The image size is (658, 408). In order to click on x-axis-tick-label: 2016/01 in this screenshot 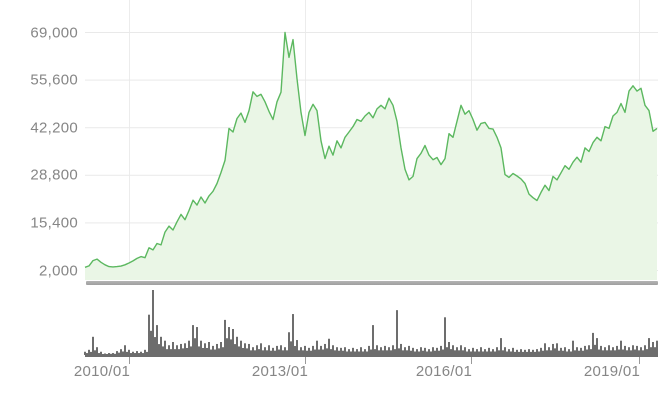, I will do `click(444, 371)`.